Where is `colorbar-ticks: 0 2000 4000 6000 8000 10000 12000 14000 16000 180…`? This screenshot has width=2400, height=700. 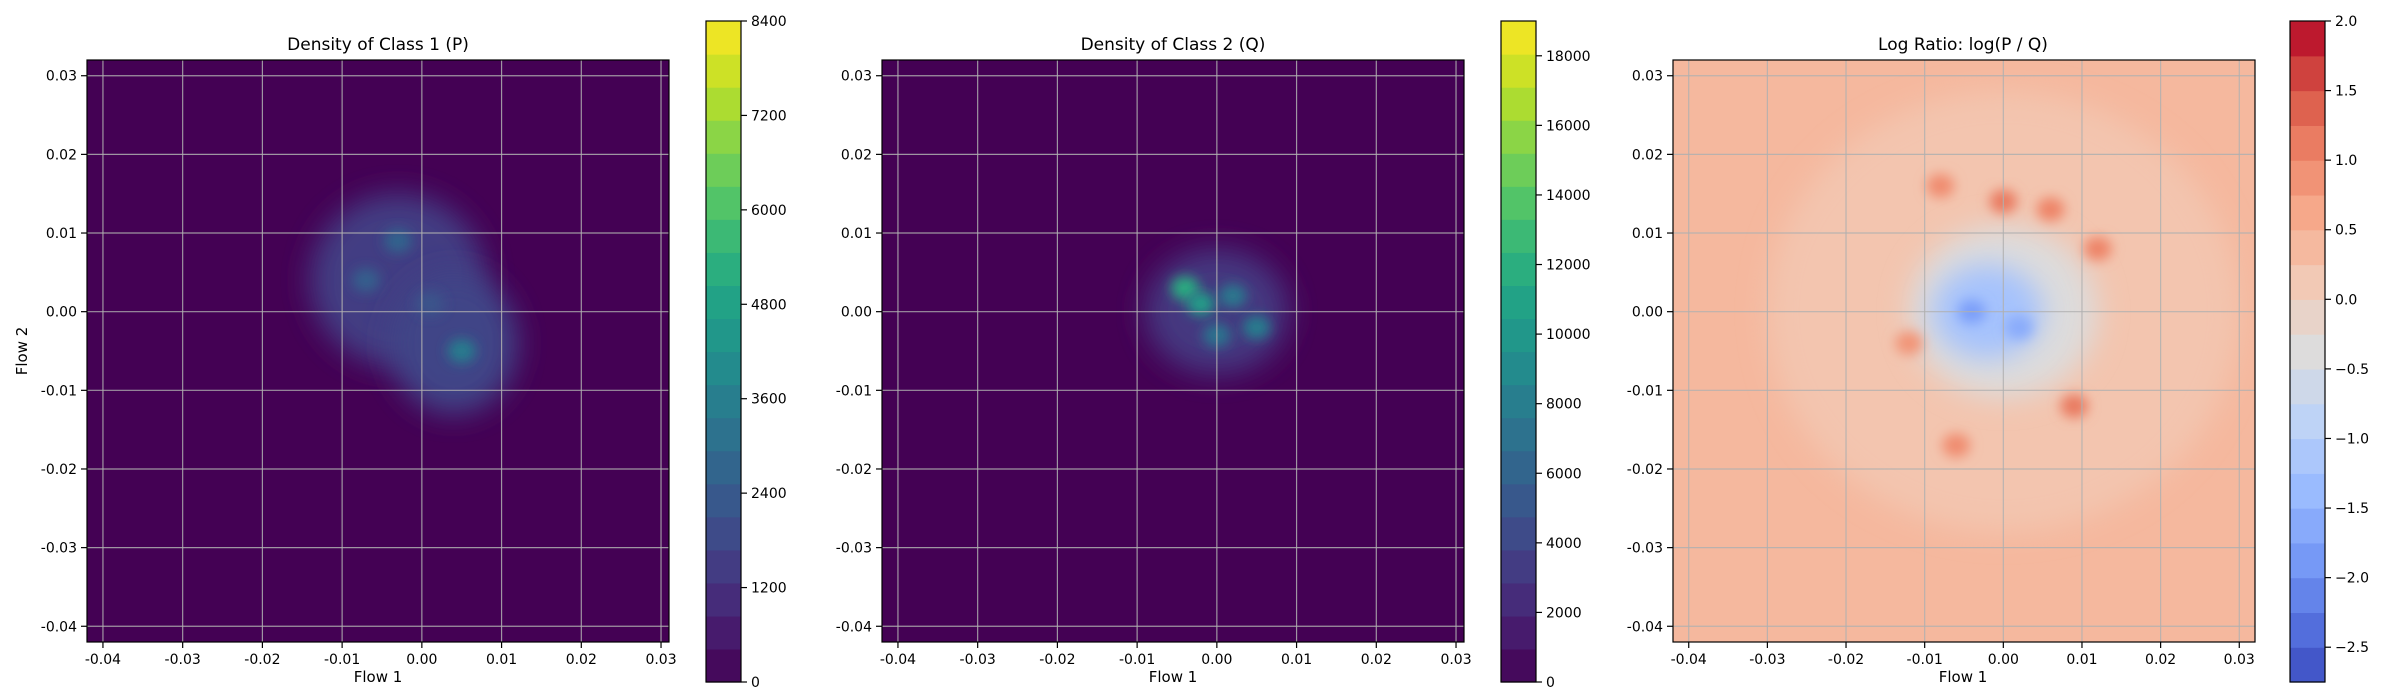 colorbar-ticks: 0 2000 4000 6000 8000 10000 12000 14000 16000 180… is located at coordinates (1563, 370).